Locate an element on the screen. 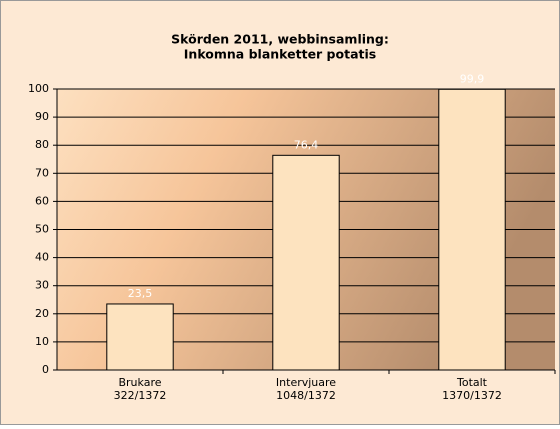 The width and height of the screenshot is (560, 429). chart-title: Inkomna blanketter potatis is located at coordinates (280, 54).